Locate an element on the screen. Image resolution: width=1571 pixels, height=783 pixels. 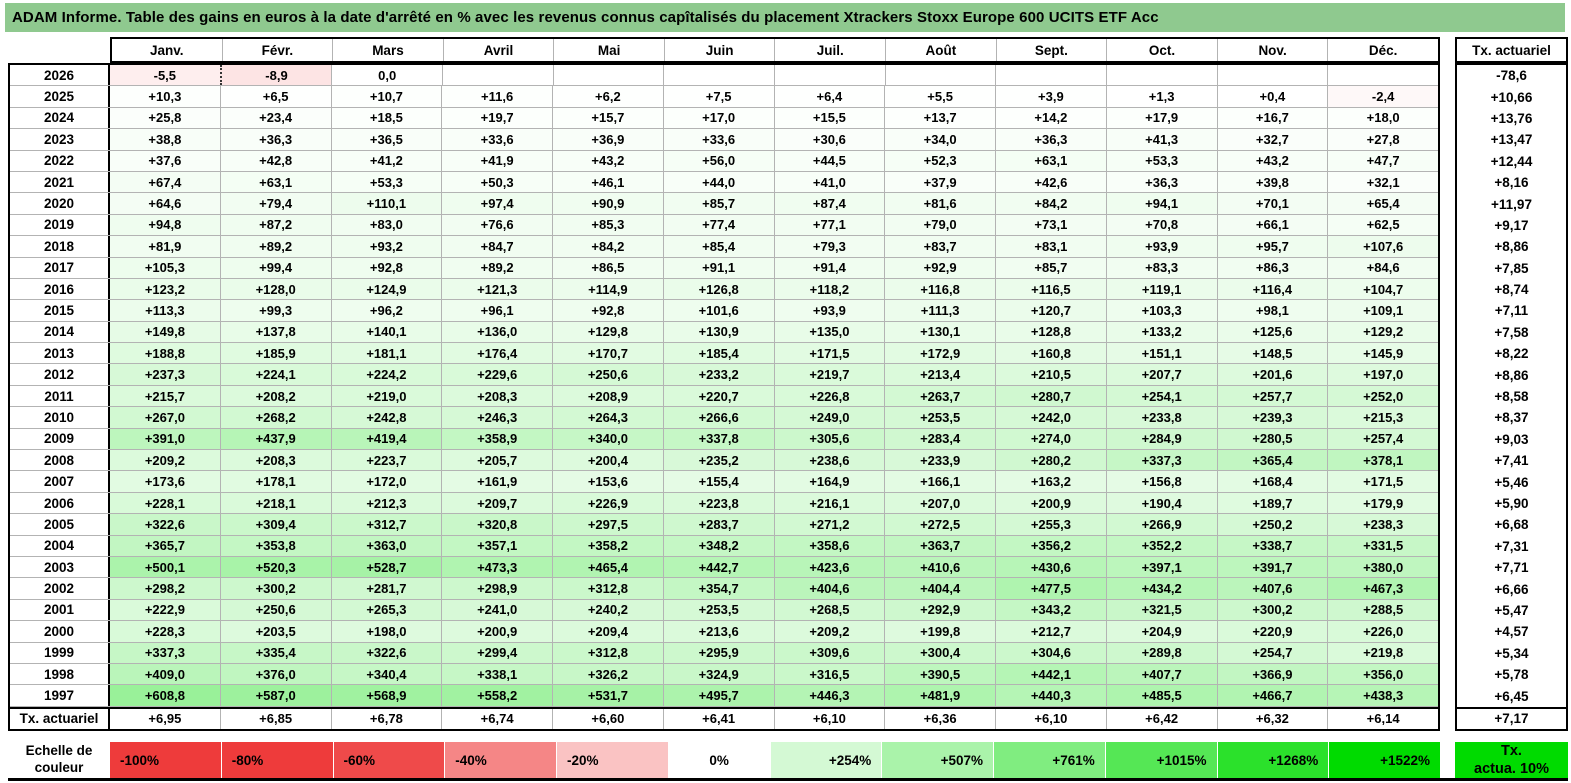
value-cell: +340,0 is located at coordinates (607, 439).